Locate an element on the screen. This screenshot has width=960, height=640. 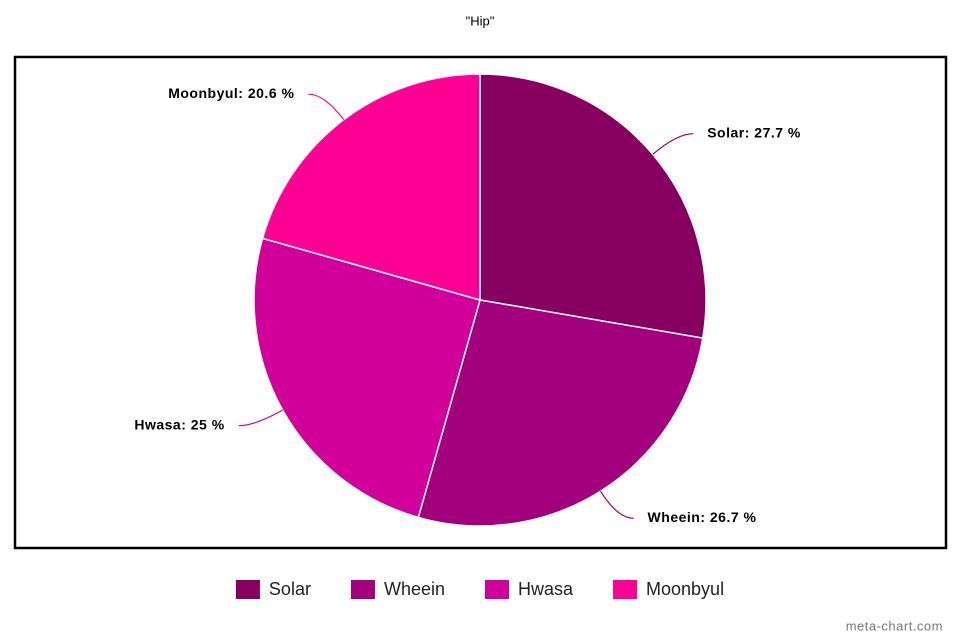
legend-label: Hwasa is located at coordinates (546, 589).